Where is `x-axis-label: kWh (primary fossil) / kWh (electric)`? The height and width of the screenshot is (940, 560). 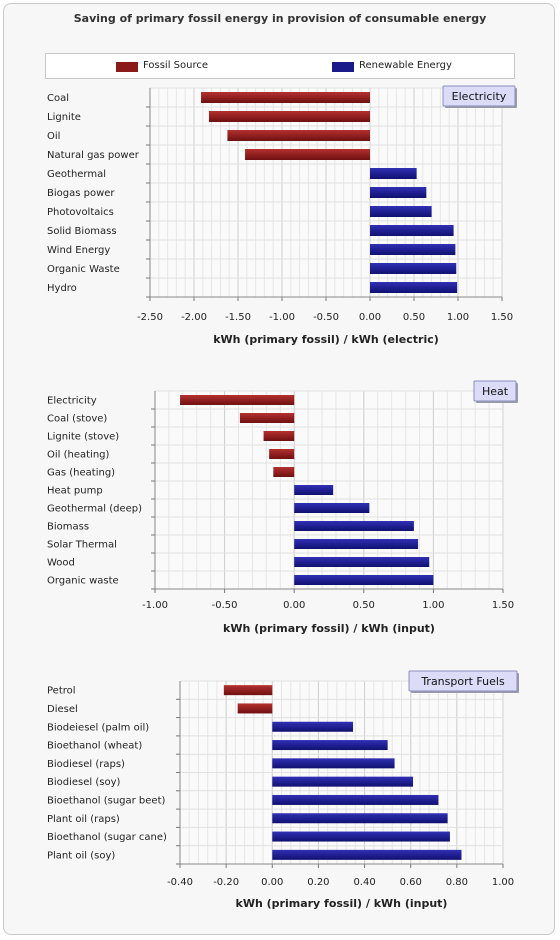
x-axis-label: kWh (primary fossil) / kWh (electric) is located at coordinates (326, 339).